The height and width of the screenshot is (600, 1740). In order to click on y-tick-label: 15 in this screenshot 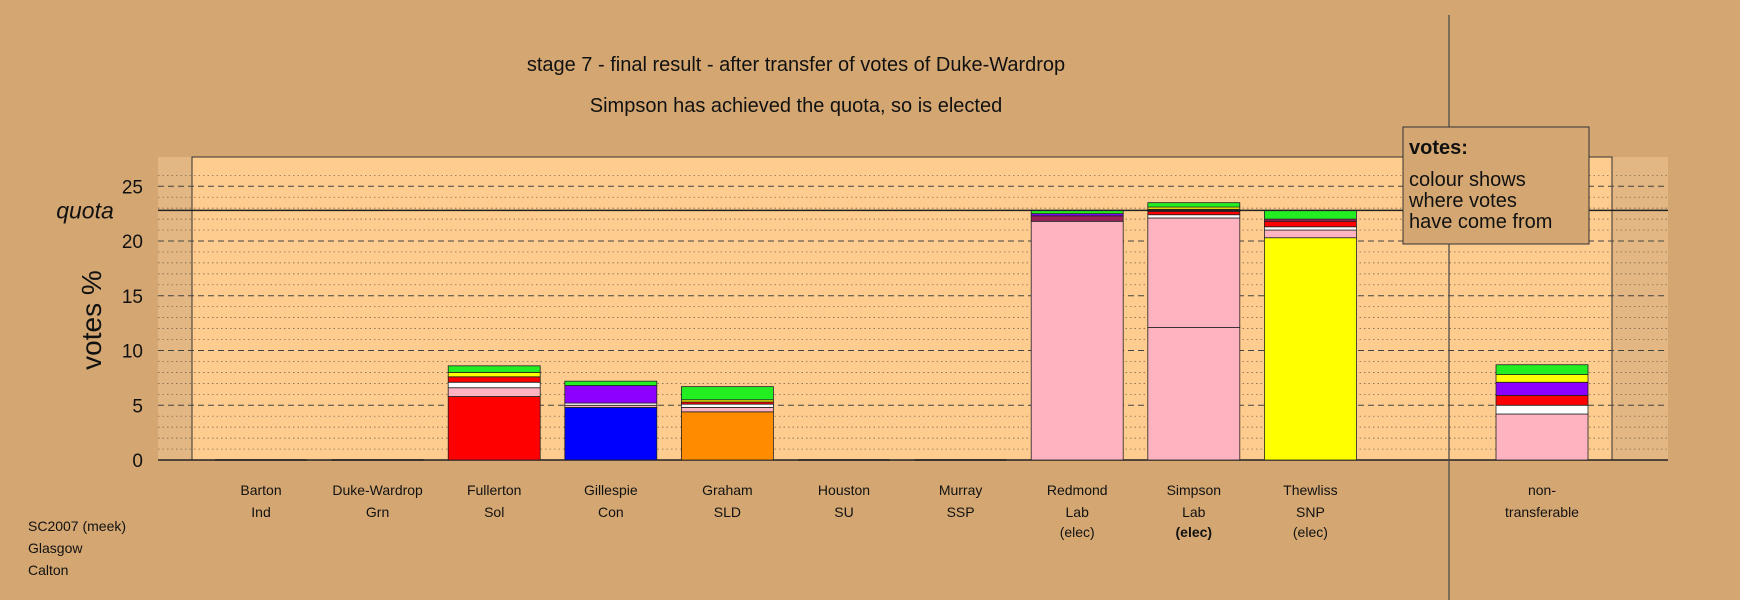, I will do `click(132, 297)`.